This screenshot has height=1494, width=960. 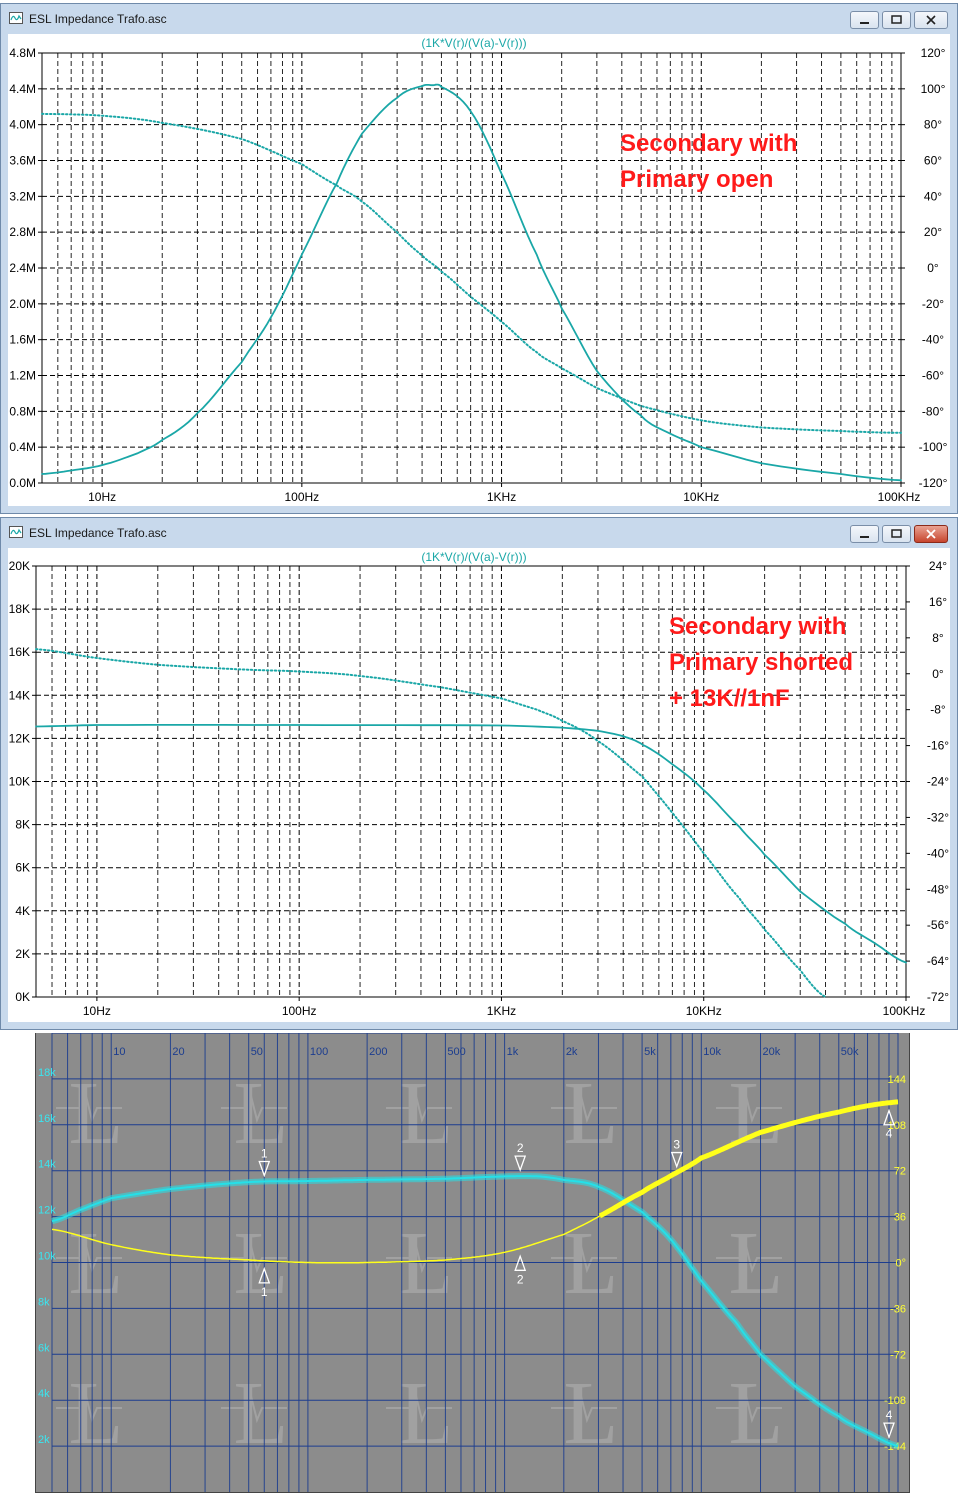 What do you see at coordinates (19, 782) in the screenshot?
I see `left-tick-label: 10K` at bounding box center [19, 782].